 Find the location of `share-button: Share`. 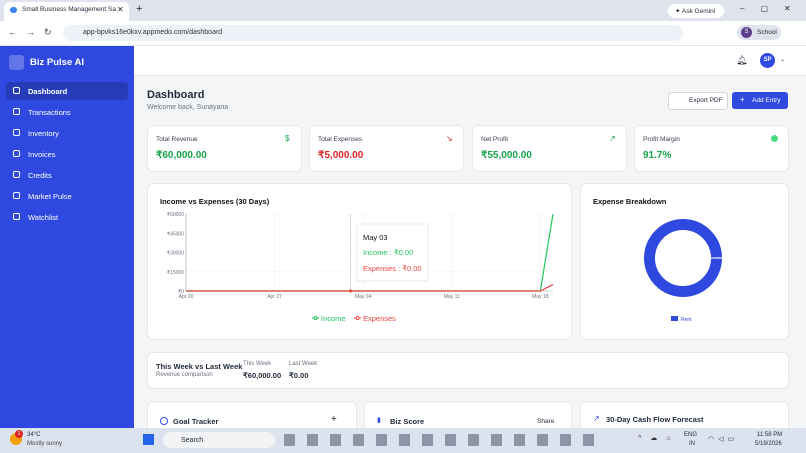

share-button: Share is located at coordinates (546, 421).